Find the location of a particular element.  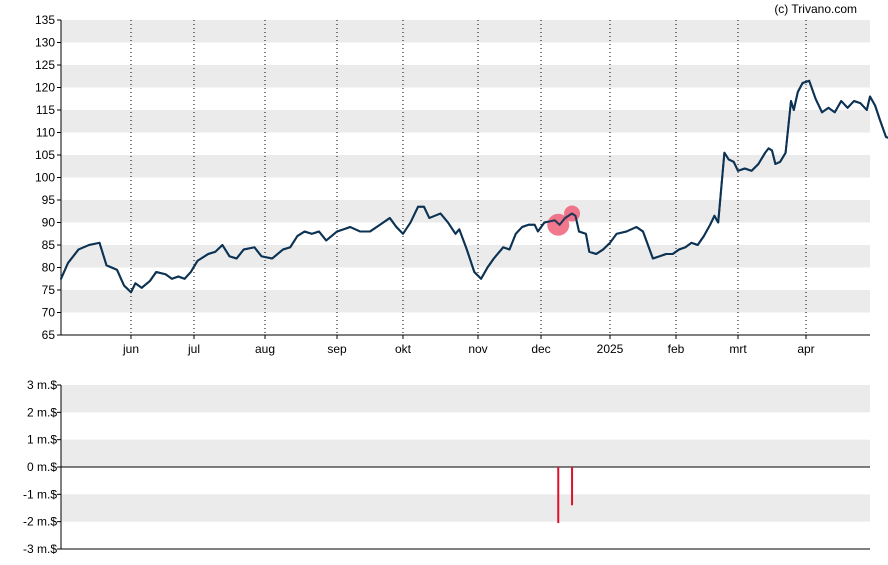

y-tick-label: -2 m.$ is located at coordinates (40, 522).